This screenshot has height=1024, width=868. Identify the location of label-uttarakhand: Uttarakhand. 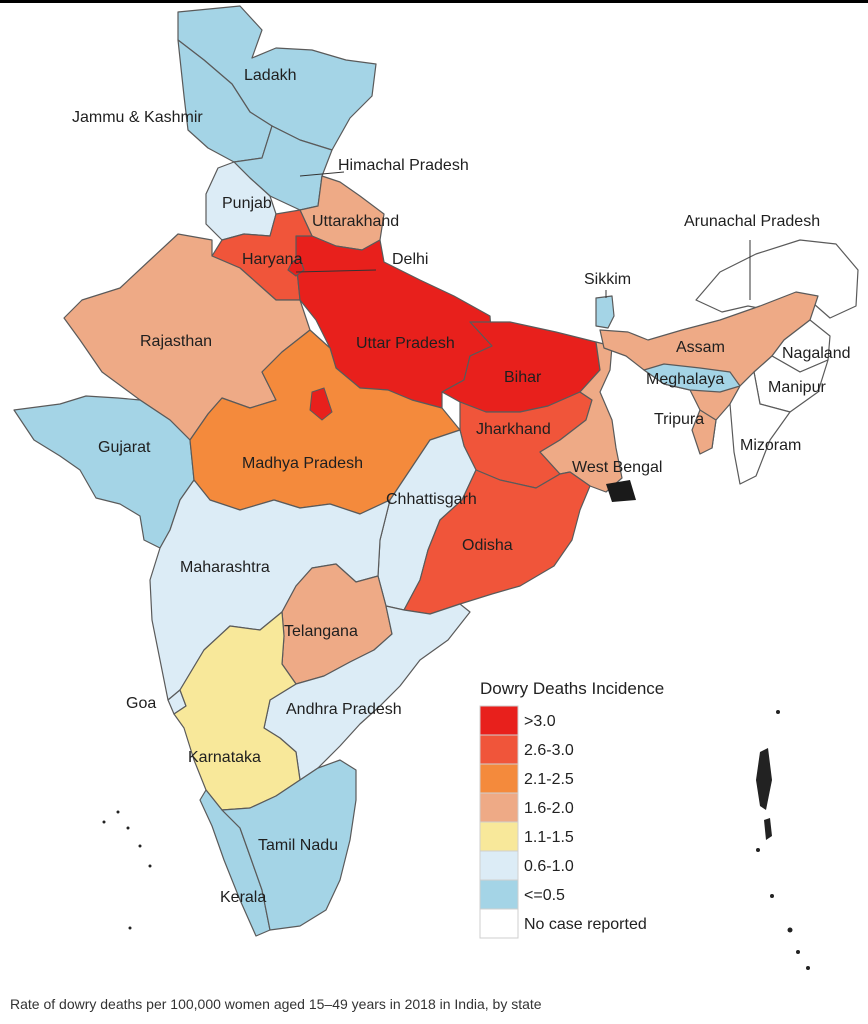
(355, 221).